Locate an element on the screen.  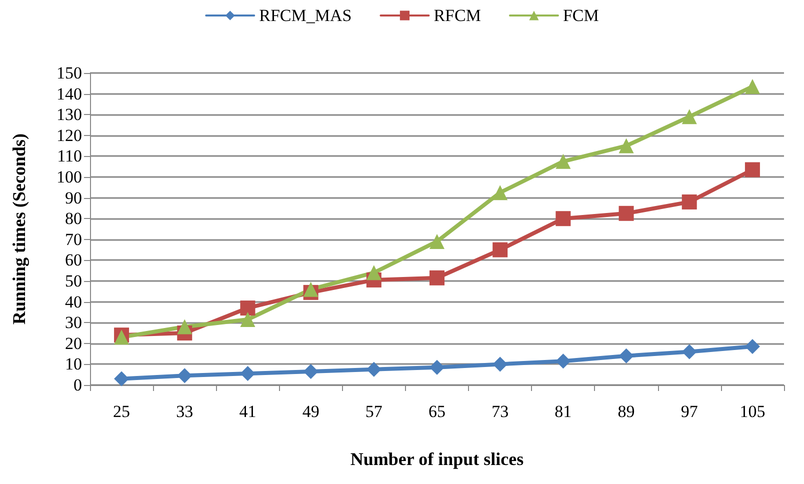
y-tick-label: 90 is located at coordinates (73, 198).